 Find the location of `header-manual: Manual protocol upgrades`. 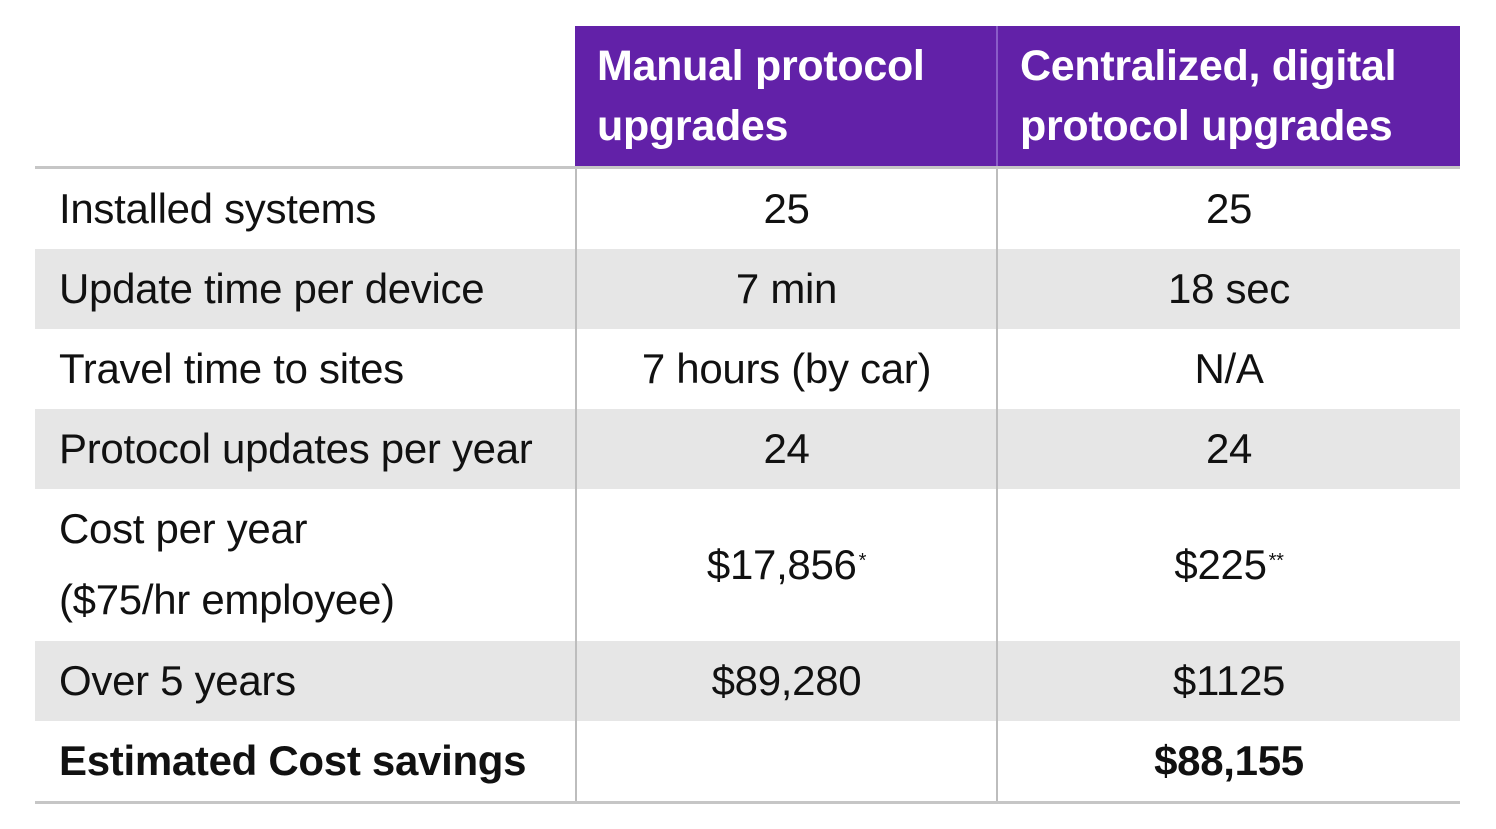

header-manual: Manual protocol upgrades is located at coordinates (785, 96).